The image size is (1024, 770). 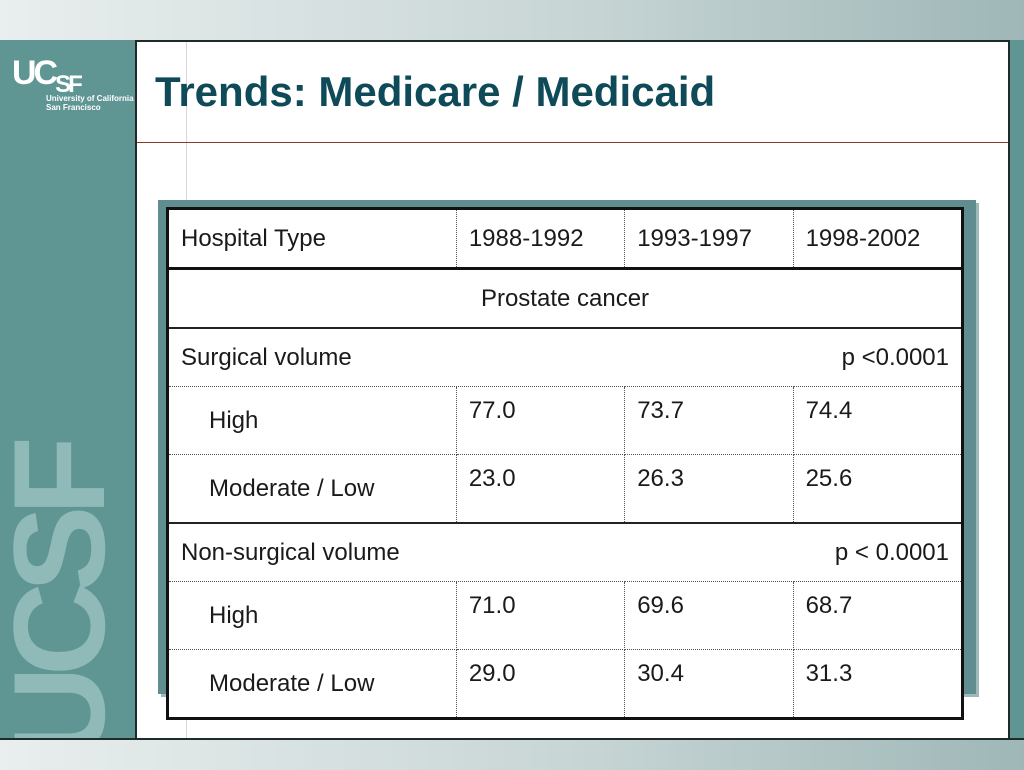 I want to click on cell-value: 73.7, so click(x=709, y=420).